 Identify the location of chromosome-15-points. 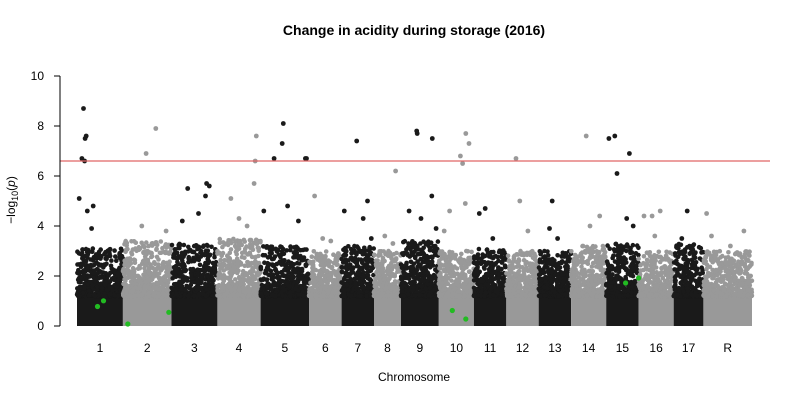
(622, 229).